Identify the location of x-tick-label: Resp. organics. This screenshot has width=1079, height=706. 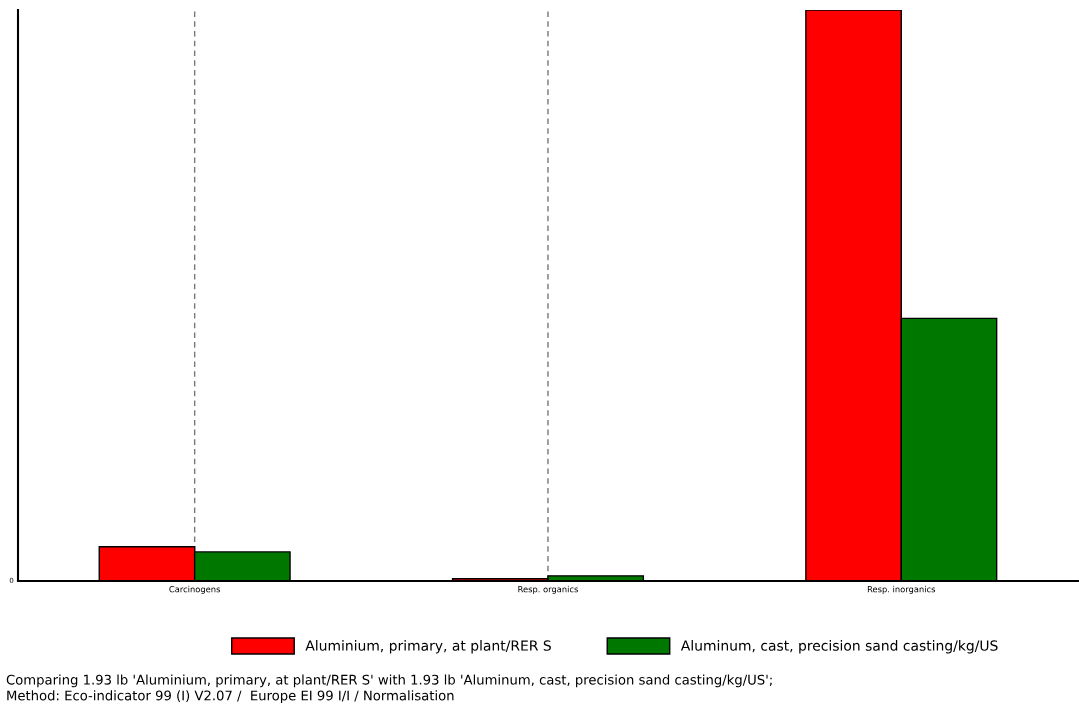
(548, 589).